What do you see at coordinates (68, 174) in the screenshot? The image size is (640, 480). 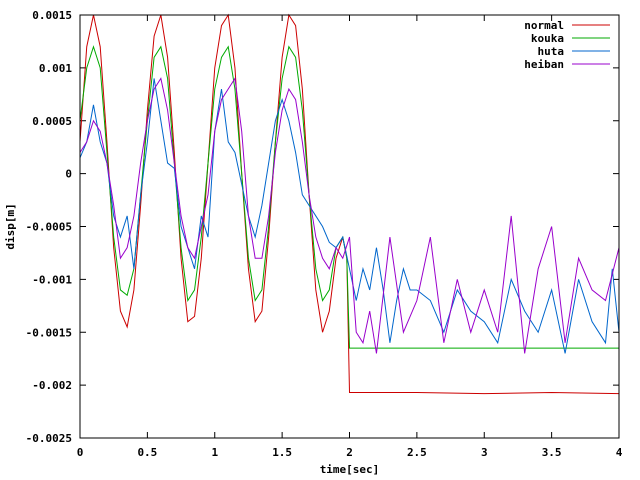 I see `y-tick-label: 0` at bounding box center [68, 174].